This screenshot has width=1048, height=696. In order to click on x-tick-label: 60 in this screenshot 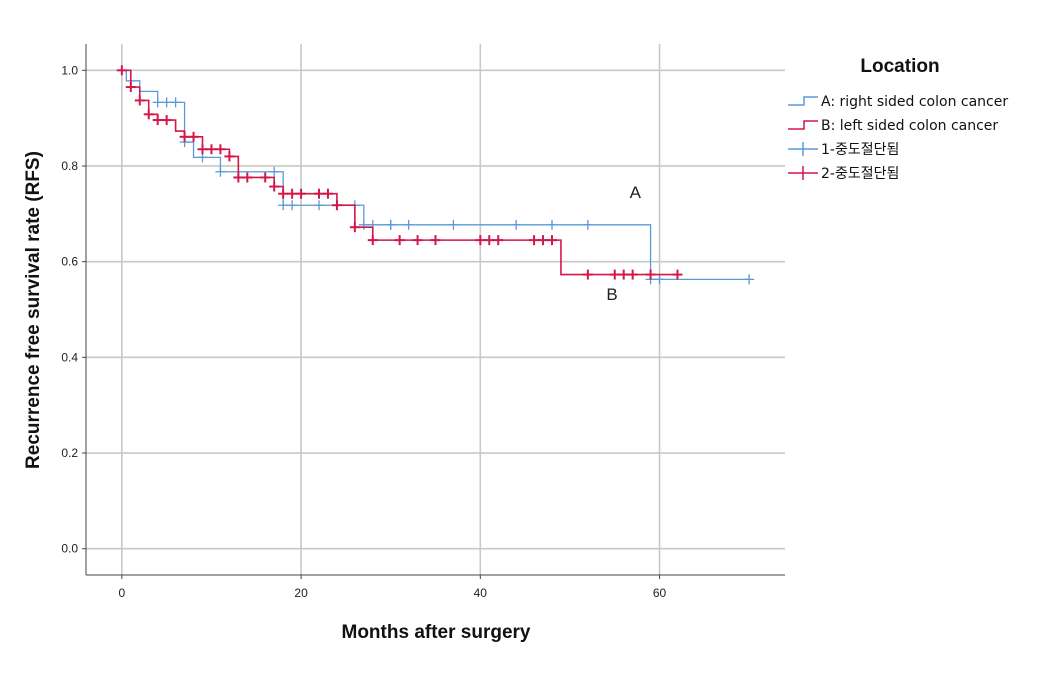, I will do `click(660, 593)`.